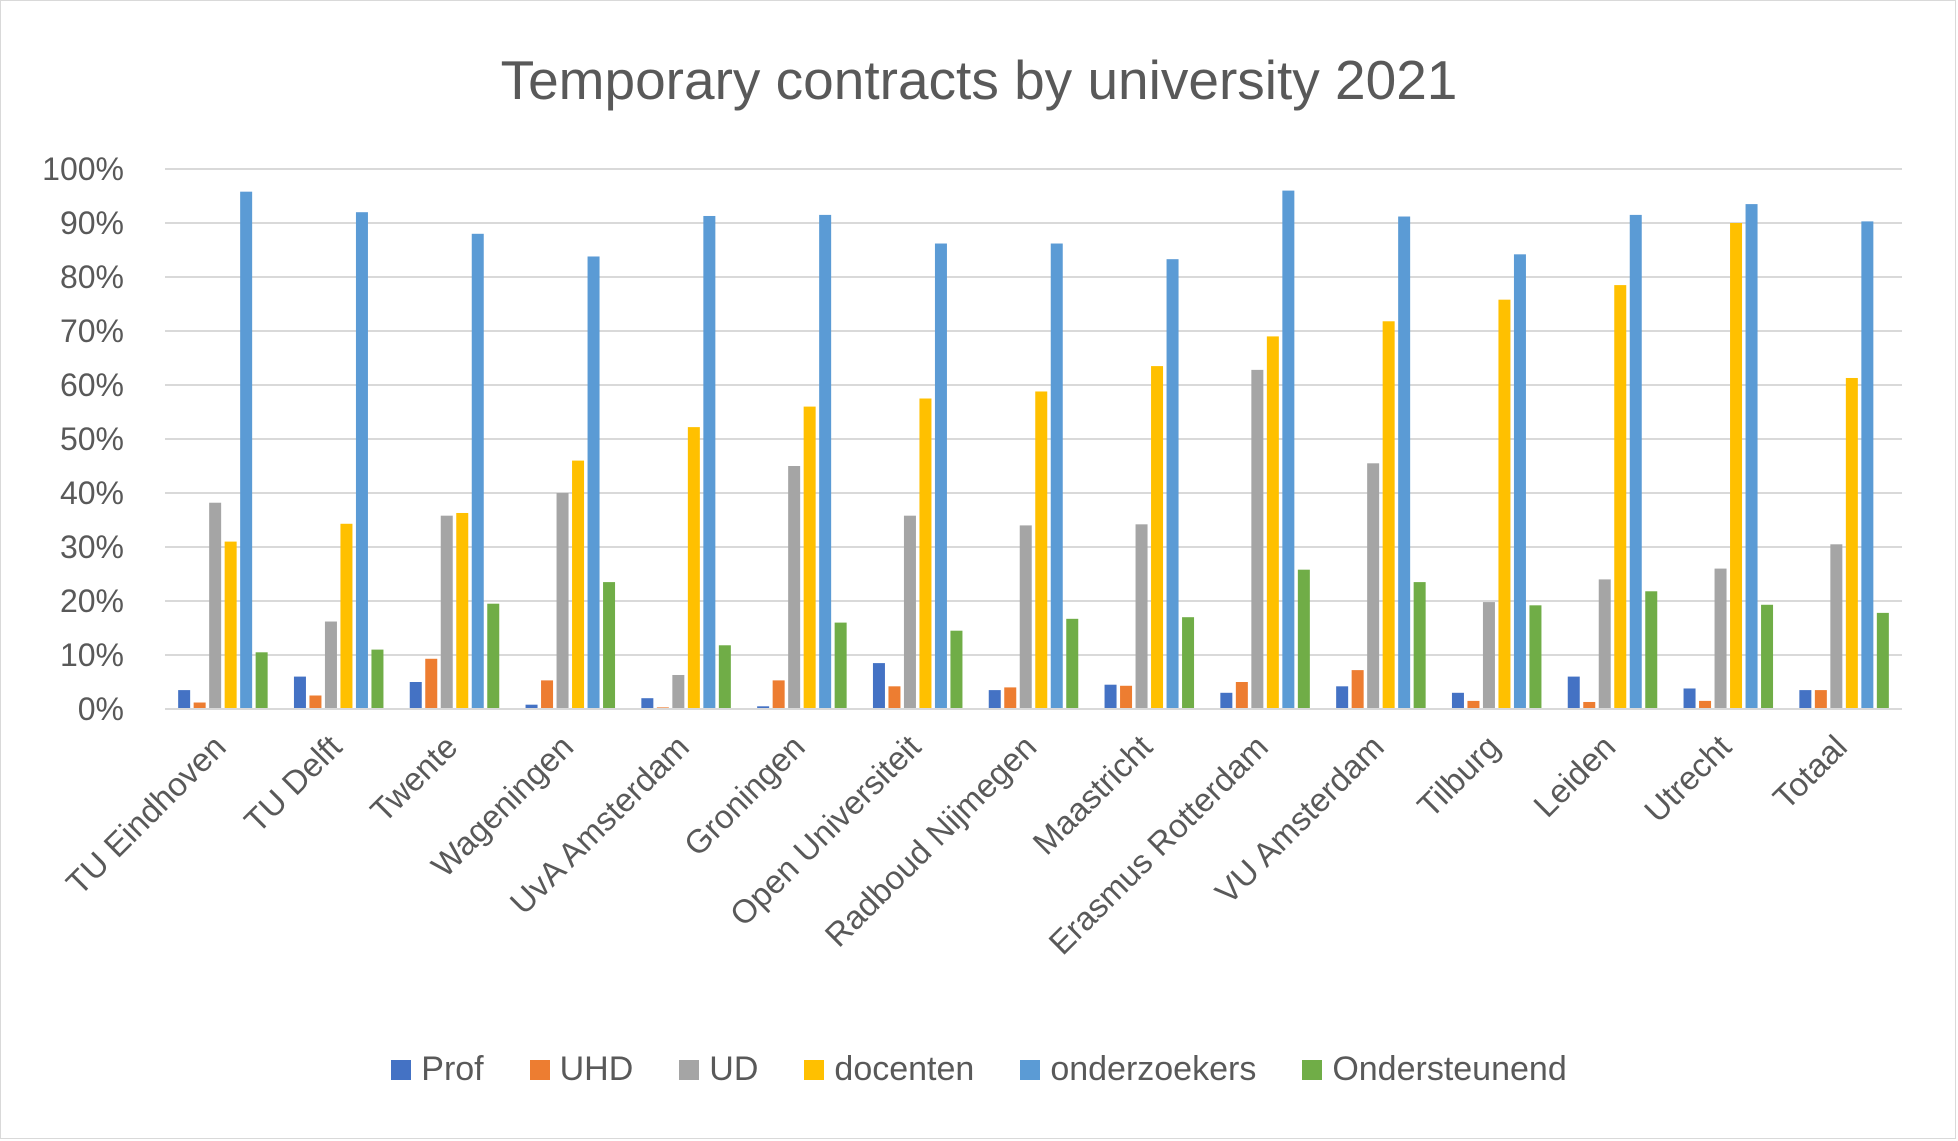 This screenshot has width=1958, height=1141. Describe the element at coordinates (979, 80) in the screenshot. I see `chart-title: Temporary contracts by university 2021` at that location.